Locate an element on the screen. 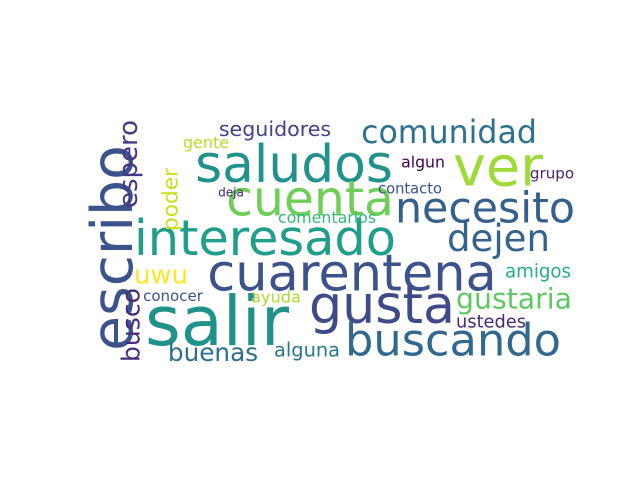  word-contacto: contacto is located at coordinates (410, 189).